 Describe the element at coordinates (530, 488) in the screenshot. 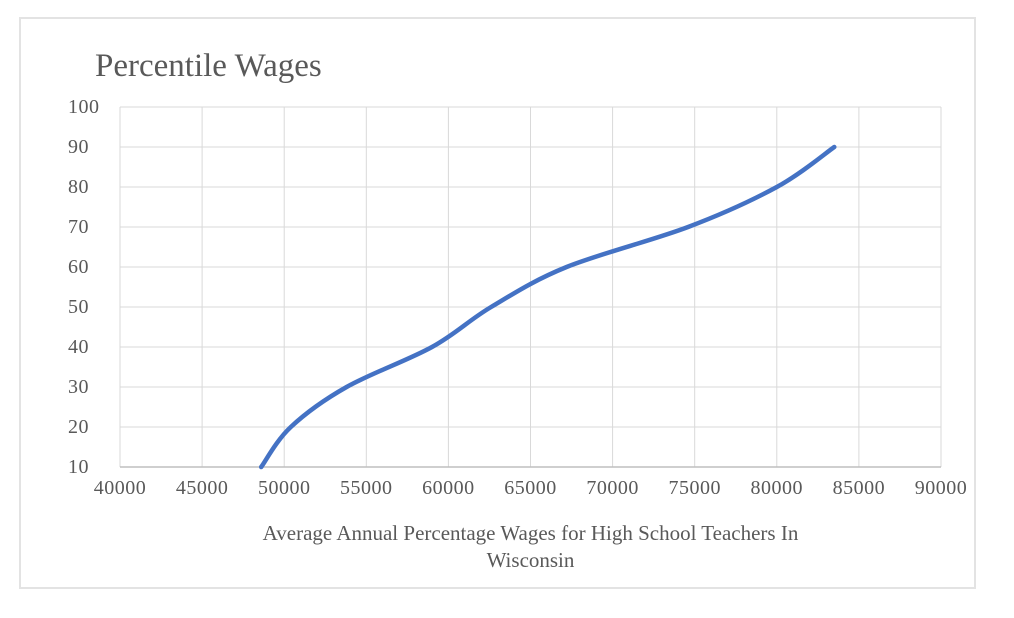

I see `x-tick-label: 65000` at that location.